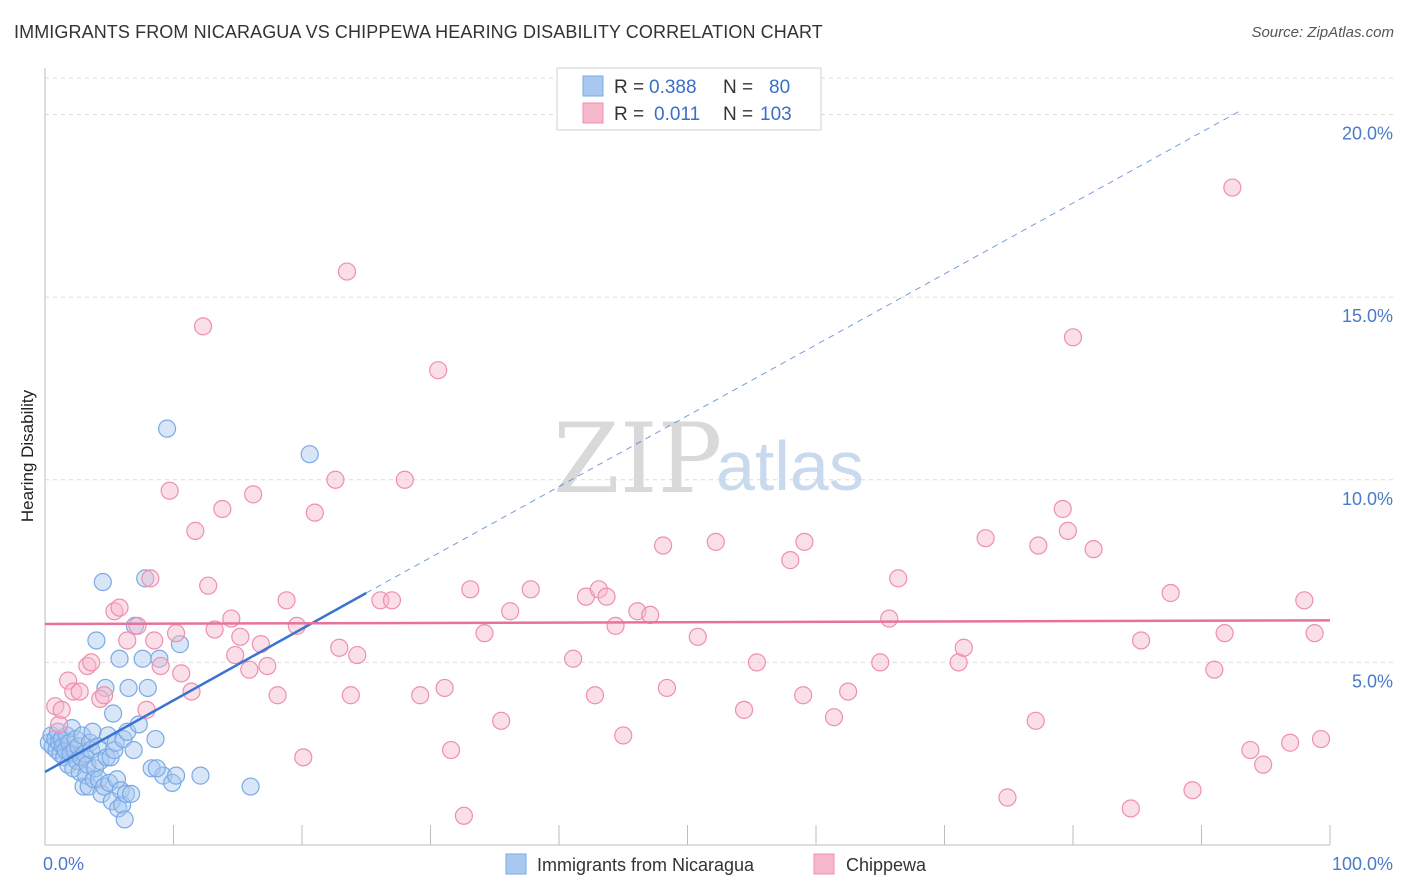 This screenshot has width=1406, height=892. What do you see at coordinates (593, 86) in the screenshot?
I see `legend-swatch-nicaragua` at bounding box center [593, 86].